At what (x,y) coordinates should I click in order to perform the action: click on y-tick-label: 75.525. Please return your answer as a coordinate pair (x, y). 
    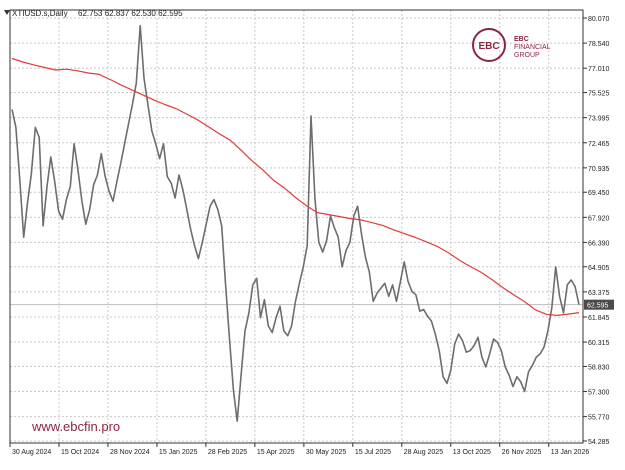
    Looking at the image, I should click on (599, 94).